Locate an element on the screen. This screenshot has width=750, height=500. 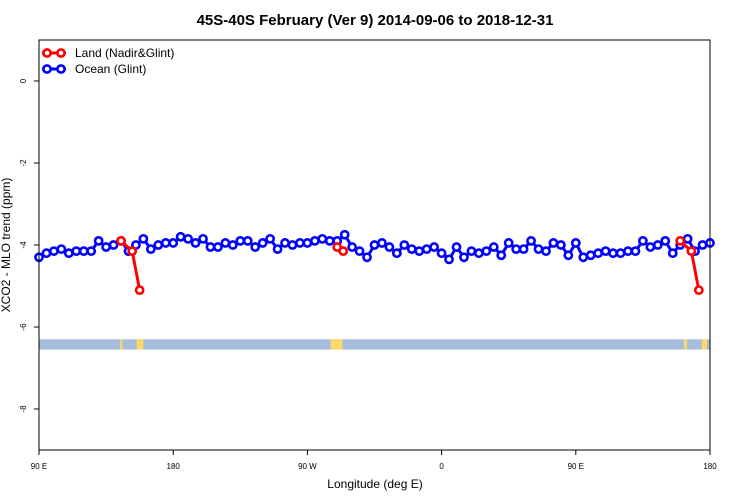
ocean-series is located at coordinates (374, 247).